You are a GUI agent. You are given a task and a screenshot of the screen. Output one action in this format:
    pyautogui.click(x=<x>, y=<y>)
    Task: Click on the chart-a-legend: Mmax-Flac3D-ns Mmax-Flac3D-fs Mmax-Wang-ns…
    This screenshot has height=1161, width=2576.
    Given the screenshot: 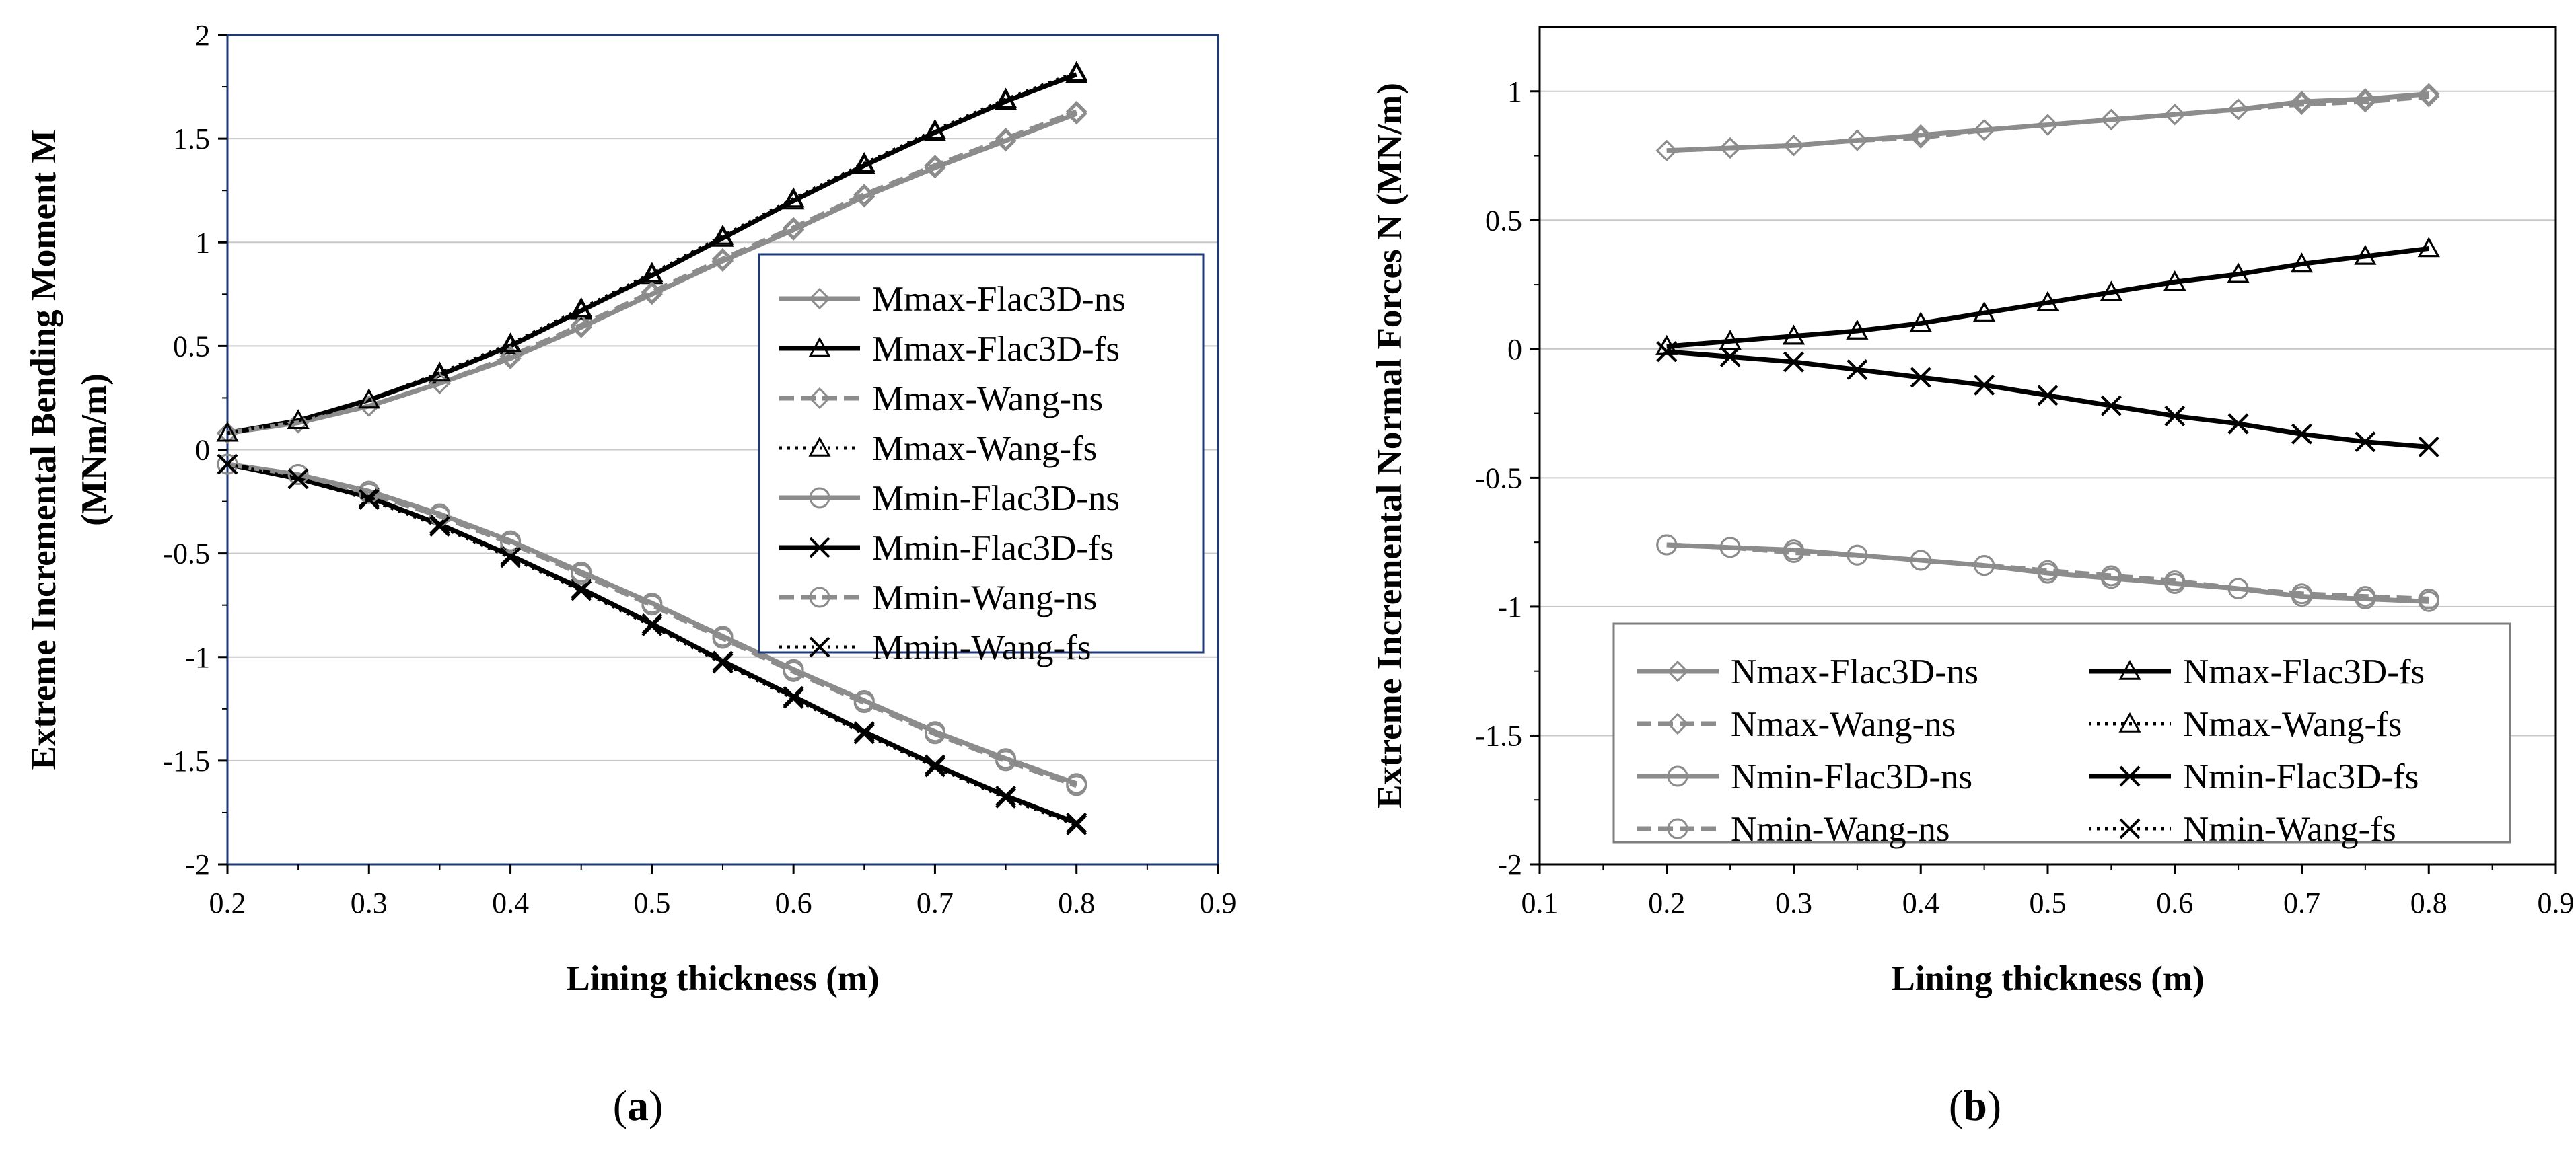 What is the action you would take?
    pyautogui.click(x=981, y=460)
    